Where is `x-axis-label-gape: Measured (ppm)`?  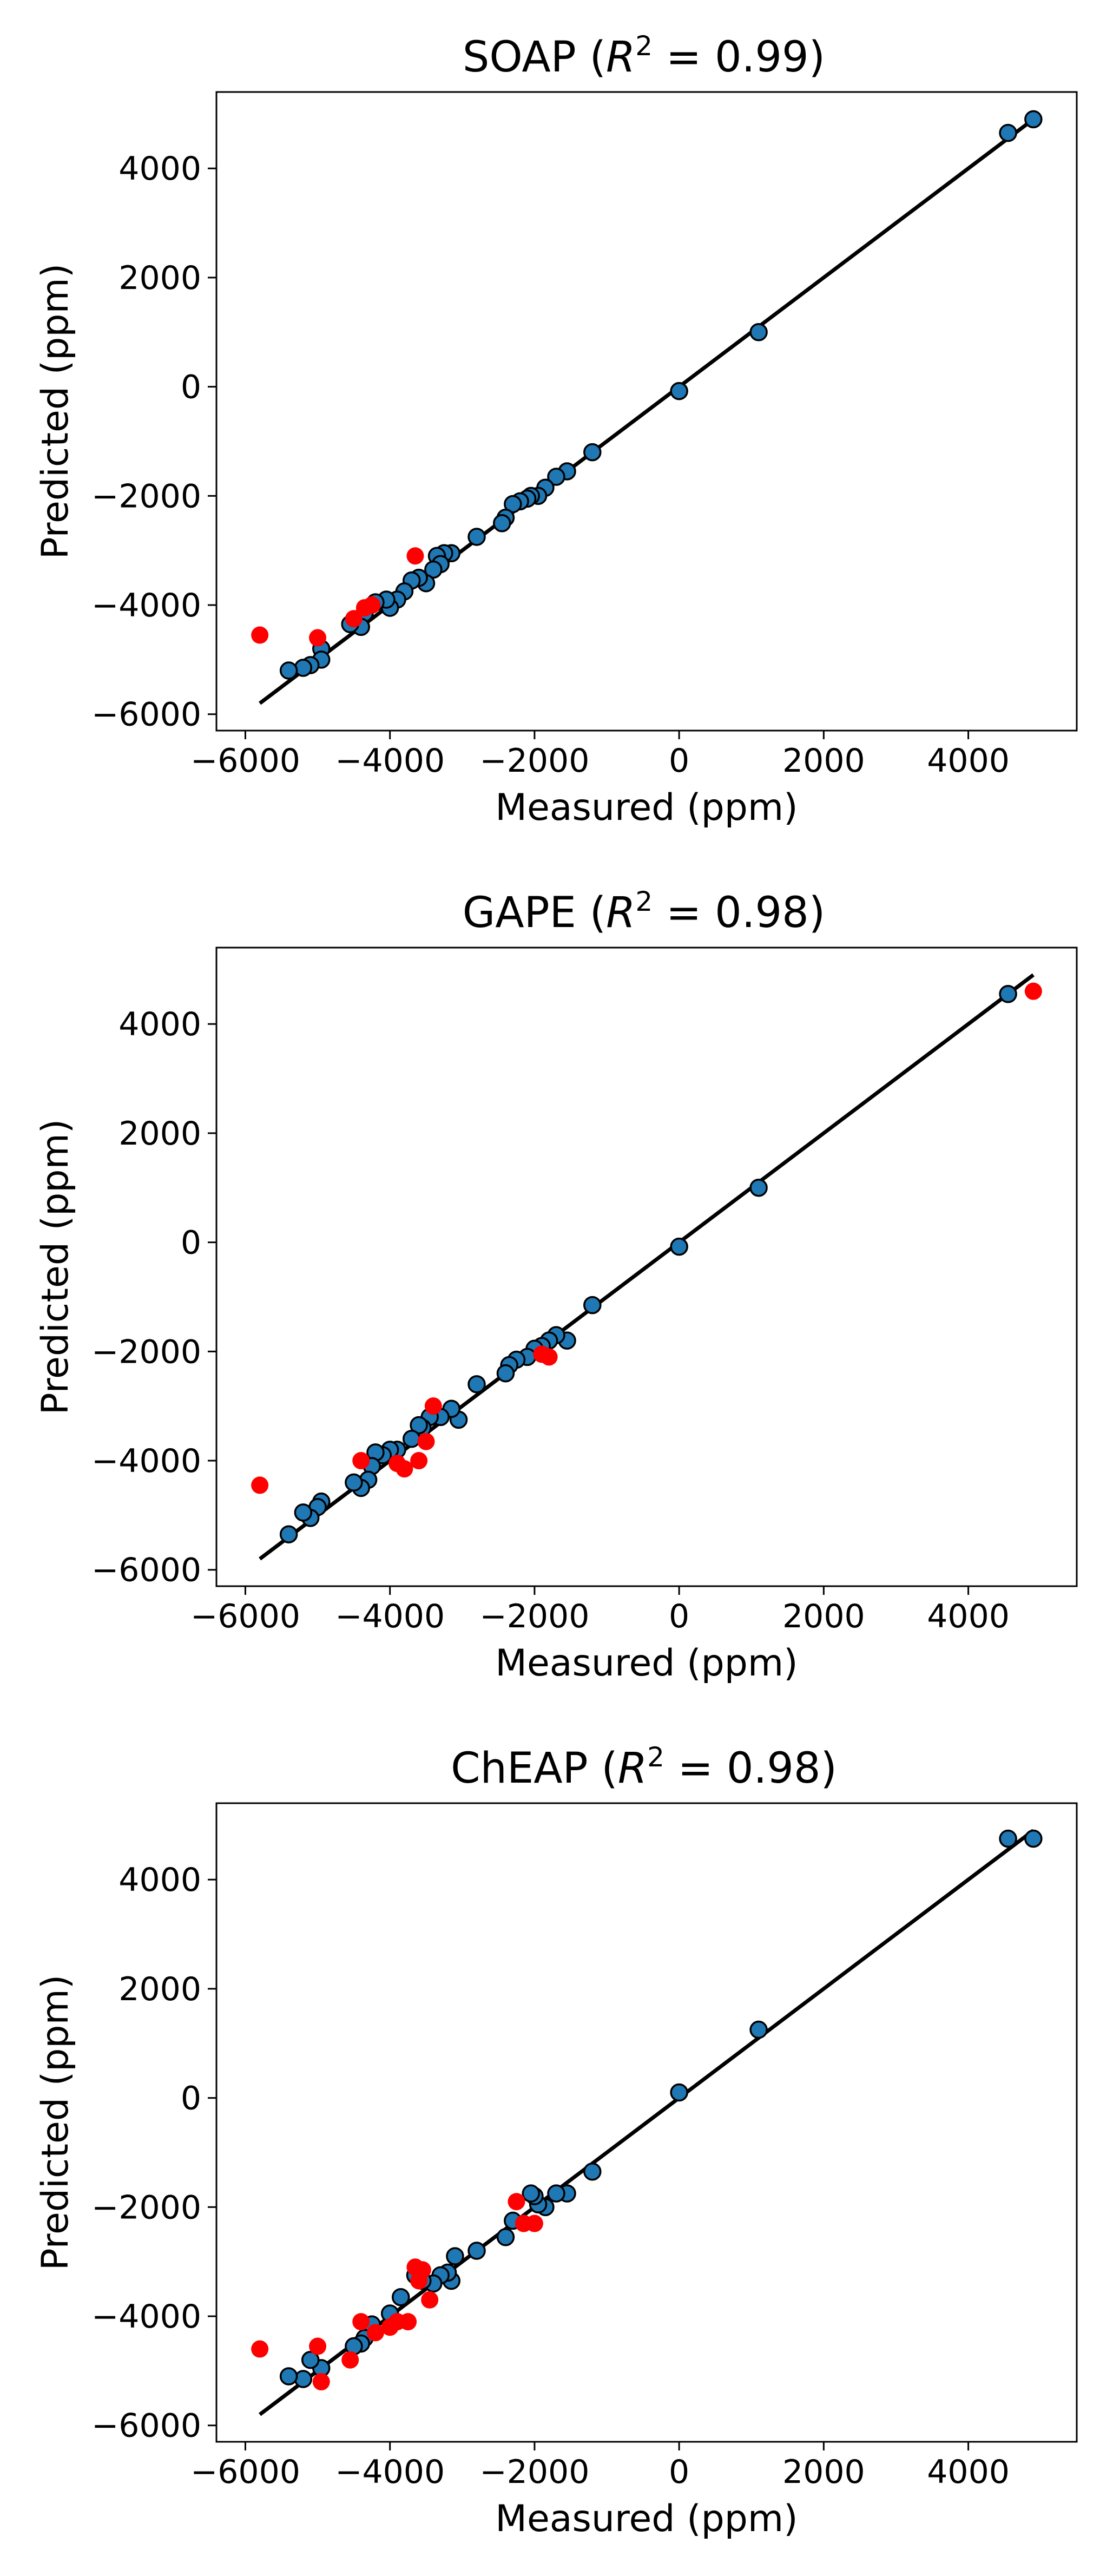 x-axis-label-gape: Measured (ppm) is located at coordinates (646, 1663).